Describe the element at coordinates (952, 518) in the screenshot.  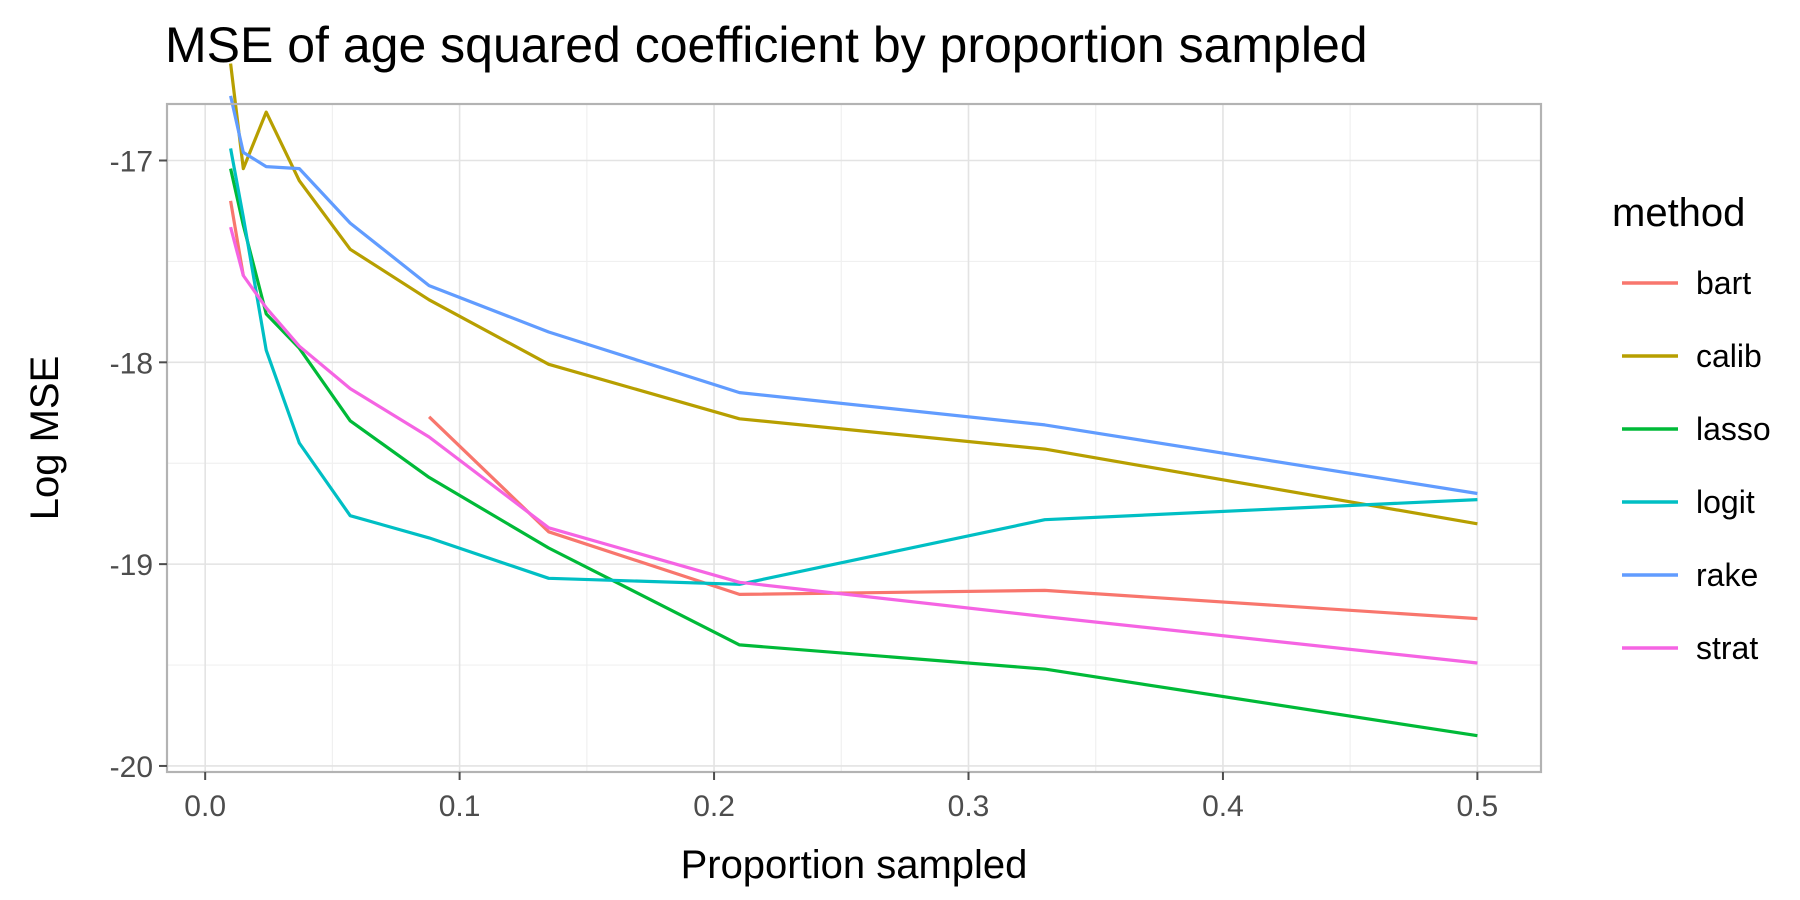
I see `series-line-bart` at that location.